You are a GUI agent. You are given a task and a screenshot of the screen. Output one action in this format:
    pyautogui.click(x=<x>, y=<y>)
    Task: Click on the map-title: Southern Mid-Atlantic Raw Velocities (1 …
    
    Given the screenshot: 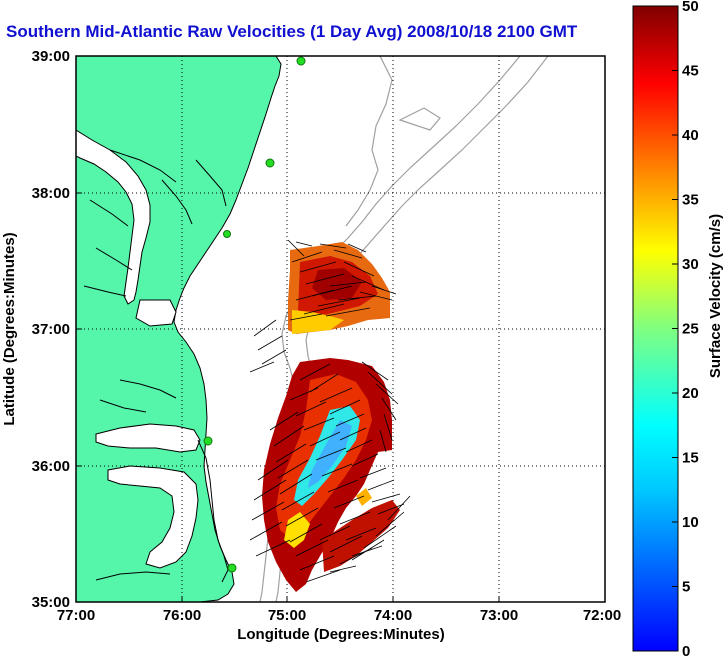 What is the action you would take?
    pyautogui.click(x=292, y=31)
    